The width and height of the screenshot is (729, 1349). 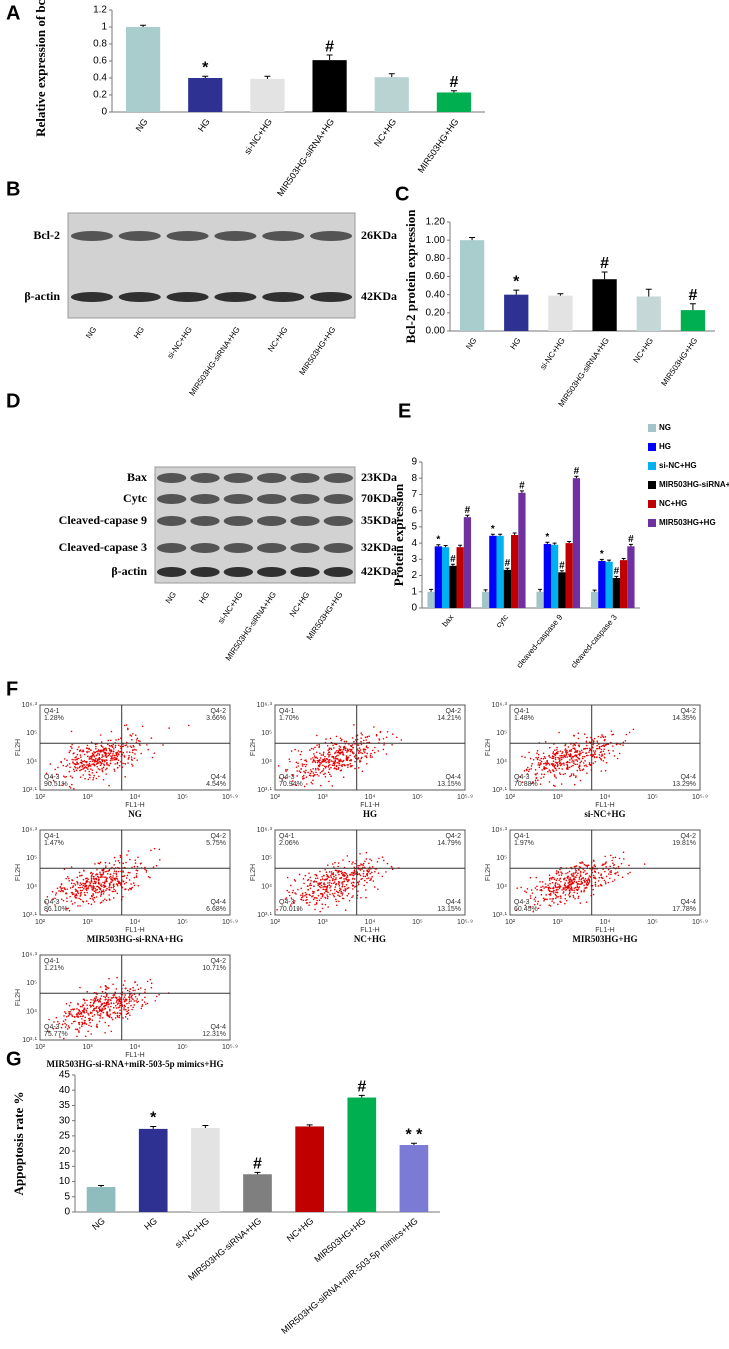 I want to click on quadrant-percent: 70.01%, so click(x=291, y=909).